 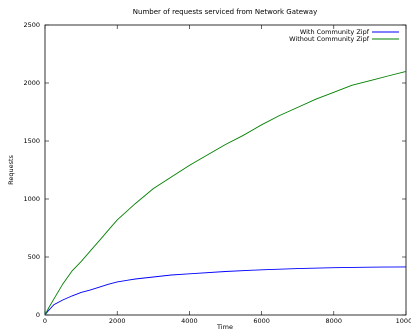 I want to click on x-tick-label: 0, so click(x=45, y=321).